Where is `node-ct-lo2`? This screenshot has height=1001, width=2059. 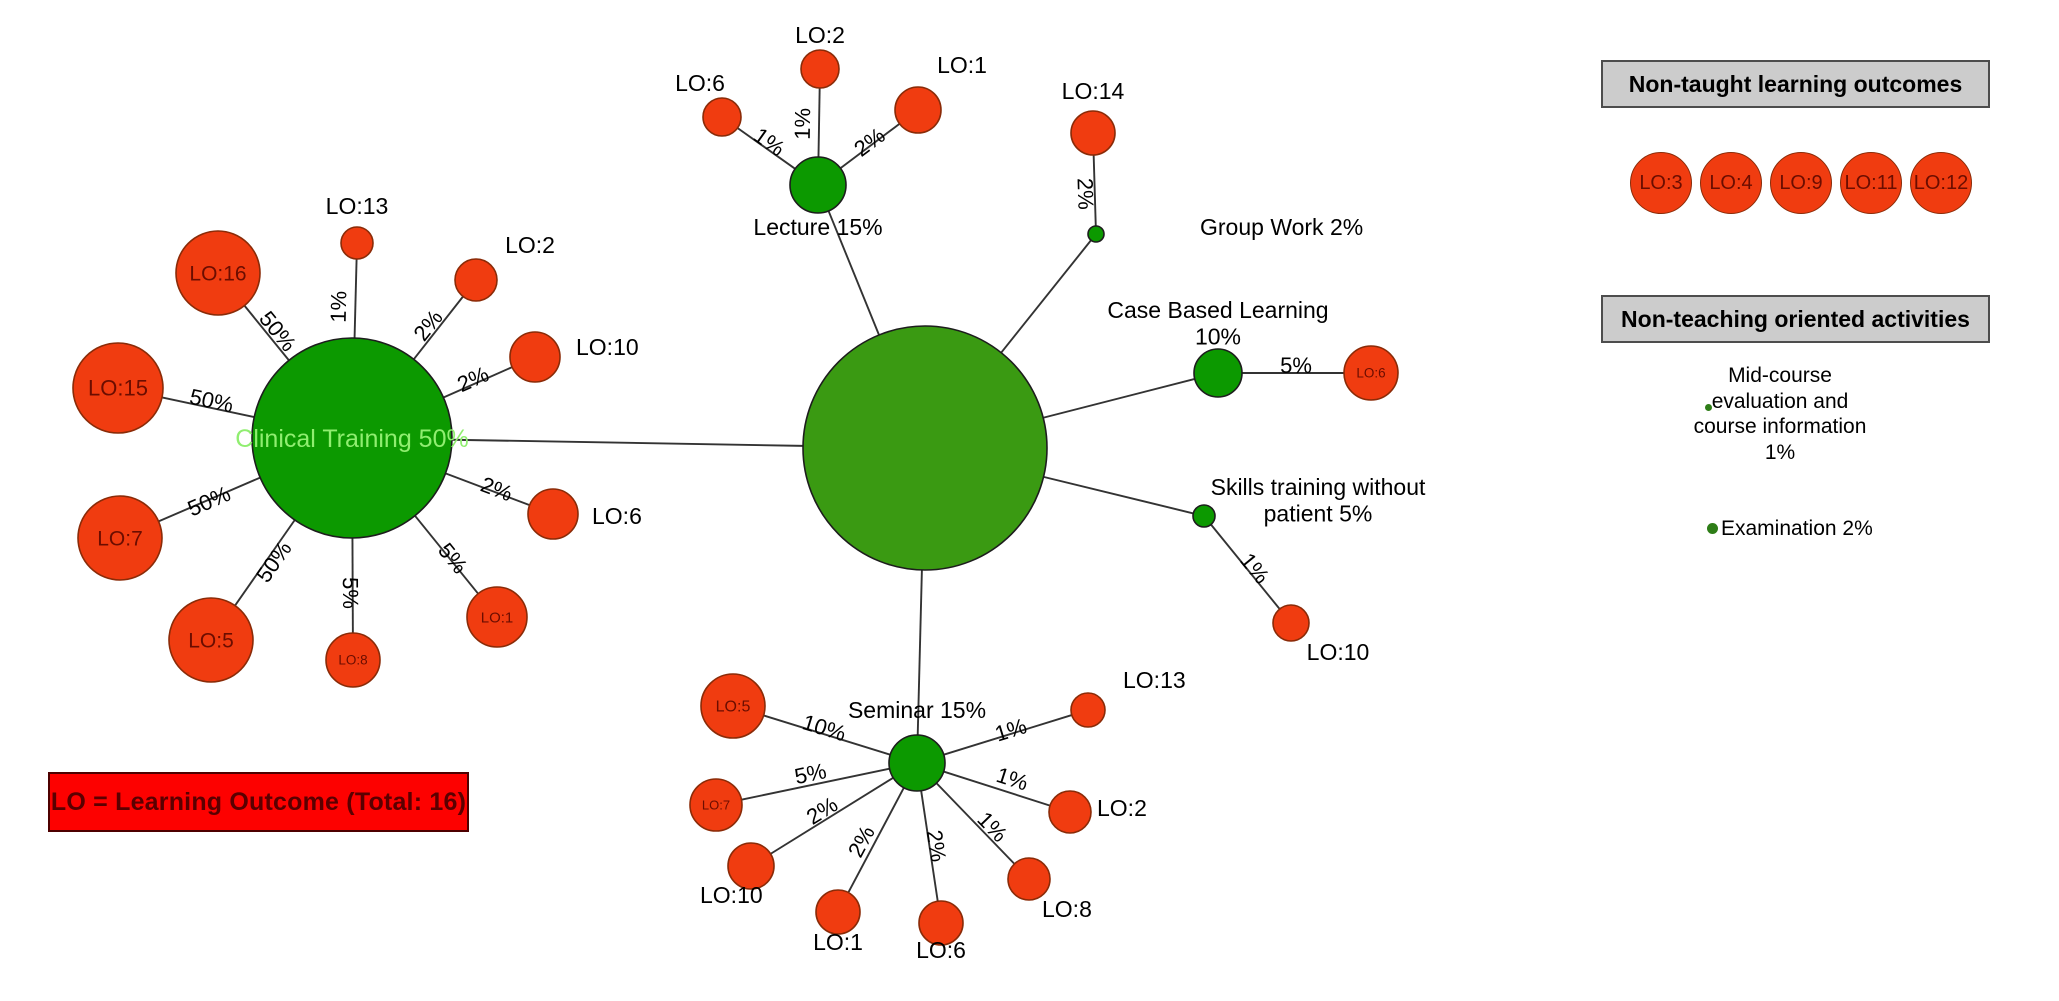
node-ct-lo2 is located at coordinates (476, 280).